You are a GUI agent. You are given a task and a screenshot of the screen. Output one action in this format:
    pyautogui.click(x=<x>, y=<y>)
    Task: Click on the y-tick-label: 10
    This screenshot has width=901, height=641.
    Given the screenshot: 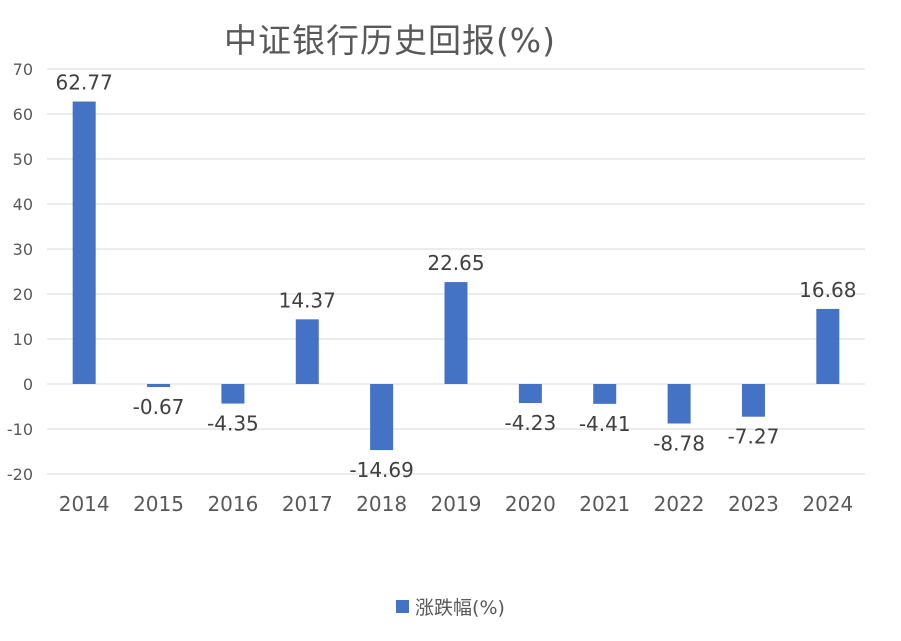 What is the action you would take?
    pyautogui.click(x=23, y=339)
    